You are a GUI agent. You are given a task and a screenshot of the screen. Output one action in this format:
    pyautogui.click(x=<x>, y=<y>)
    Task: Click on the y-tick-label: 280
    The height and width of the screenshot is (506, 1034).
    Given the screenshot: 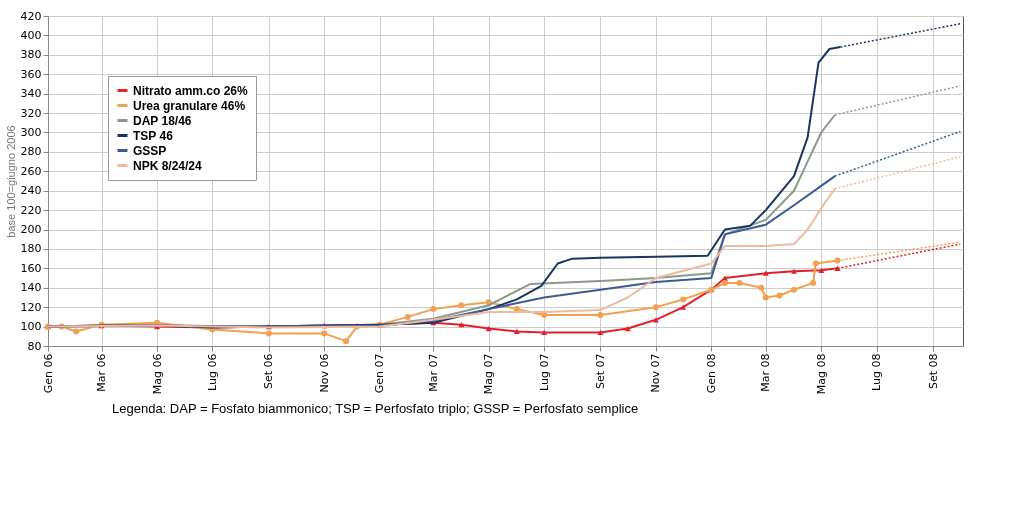 What is the action you would take?
    pyautogui.click(x=31, y=152)
    